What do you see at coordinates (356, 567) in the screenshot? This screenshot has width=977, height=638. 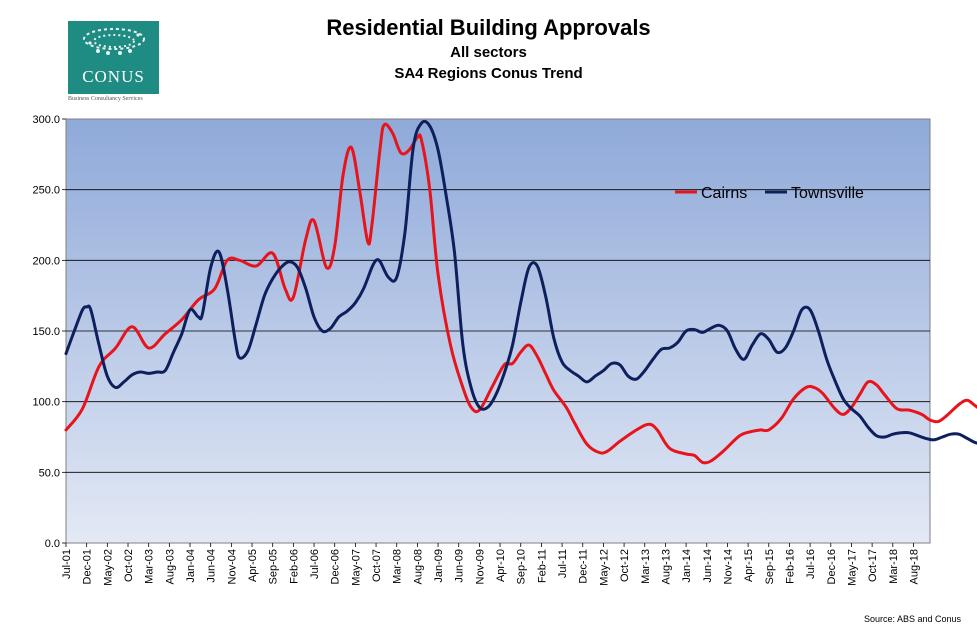 I see `x-tick-label: May-07` at bounding box center [356, 567].